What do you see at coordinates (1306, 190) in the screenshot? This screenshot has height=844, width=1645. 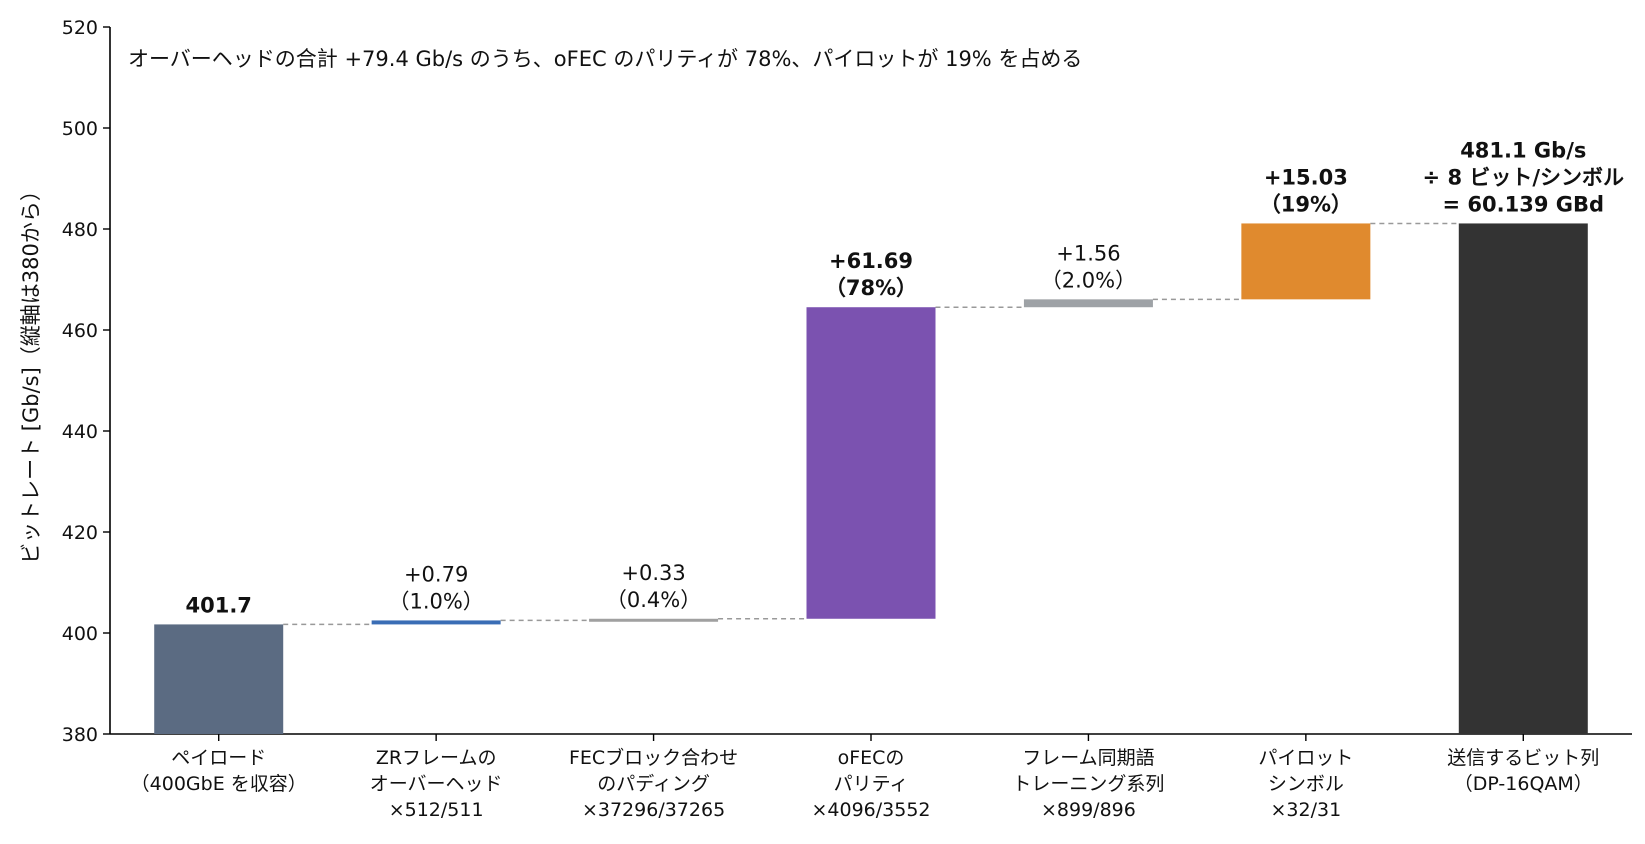 I see `bar-value-label: +15.03 （19%）` at bounding box center [1306, 190].